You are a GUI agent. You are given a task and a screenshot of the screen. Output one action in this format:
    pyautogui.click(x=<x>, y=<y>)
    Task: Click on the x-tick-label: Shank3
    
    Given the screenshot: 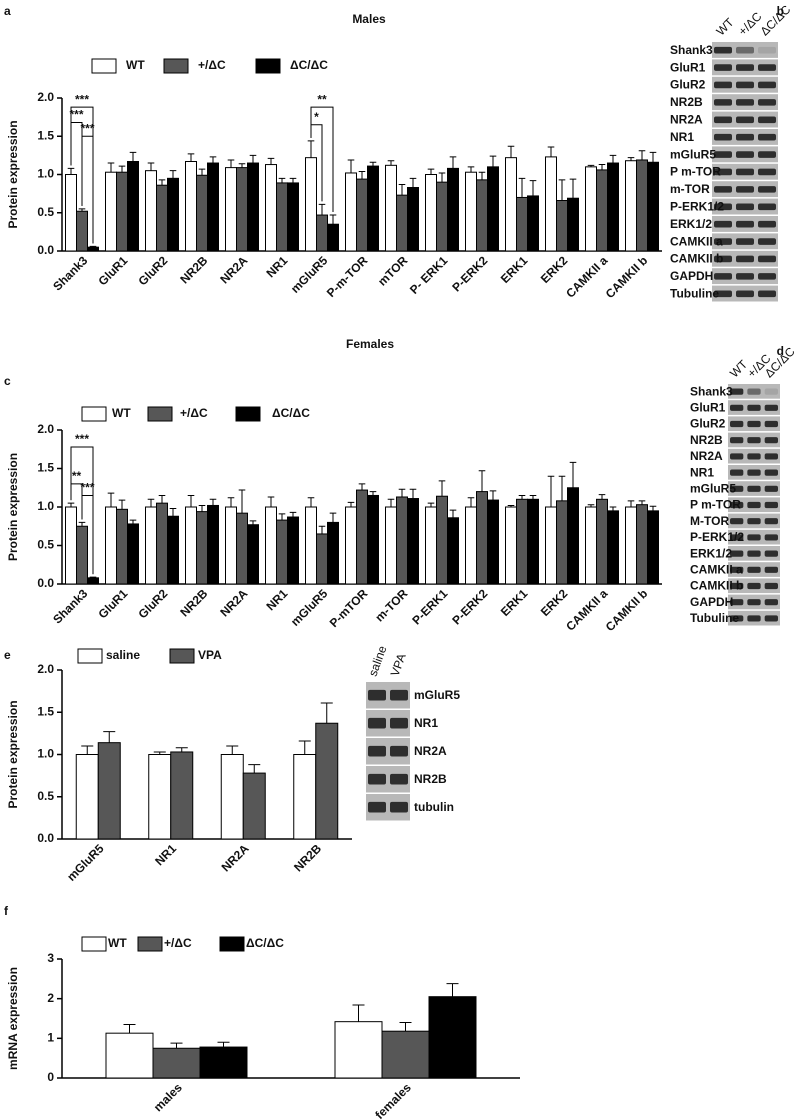 What is the action you would take?
    pyautogui.click(x=70, y=273)
    